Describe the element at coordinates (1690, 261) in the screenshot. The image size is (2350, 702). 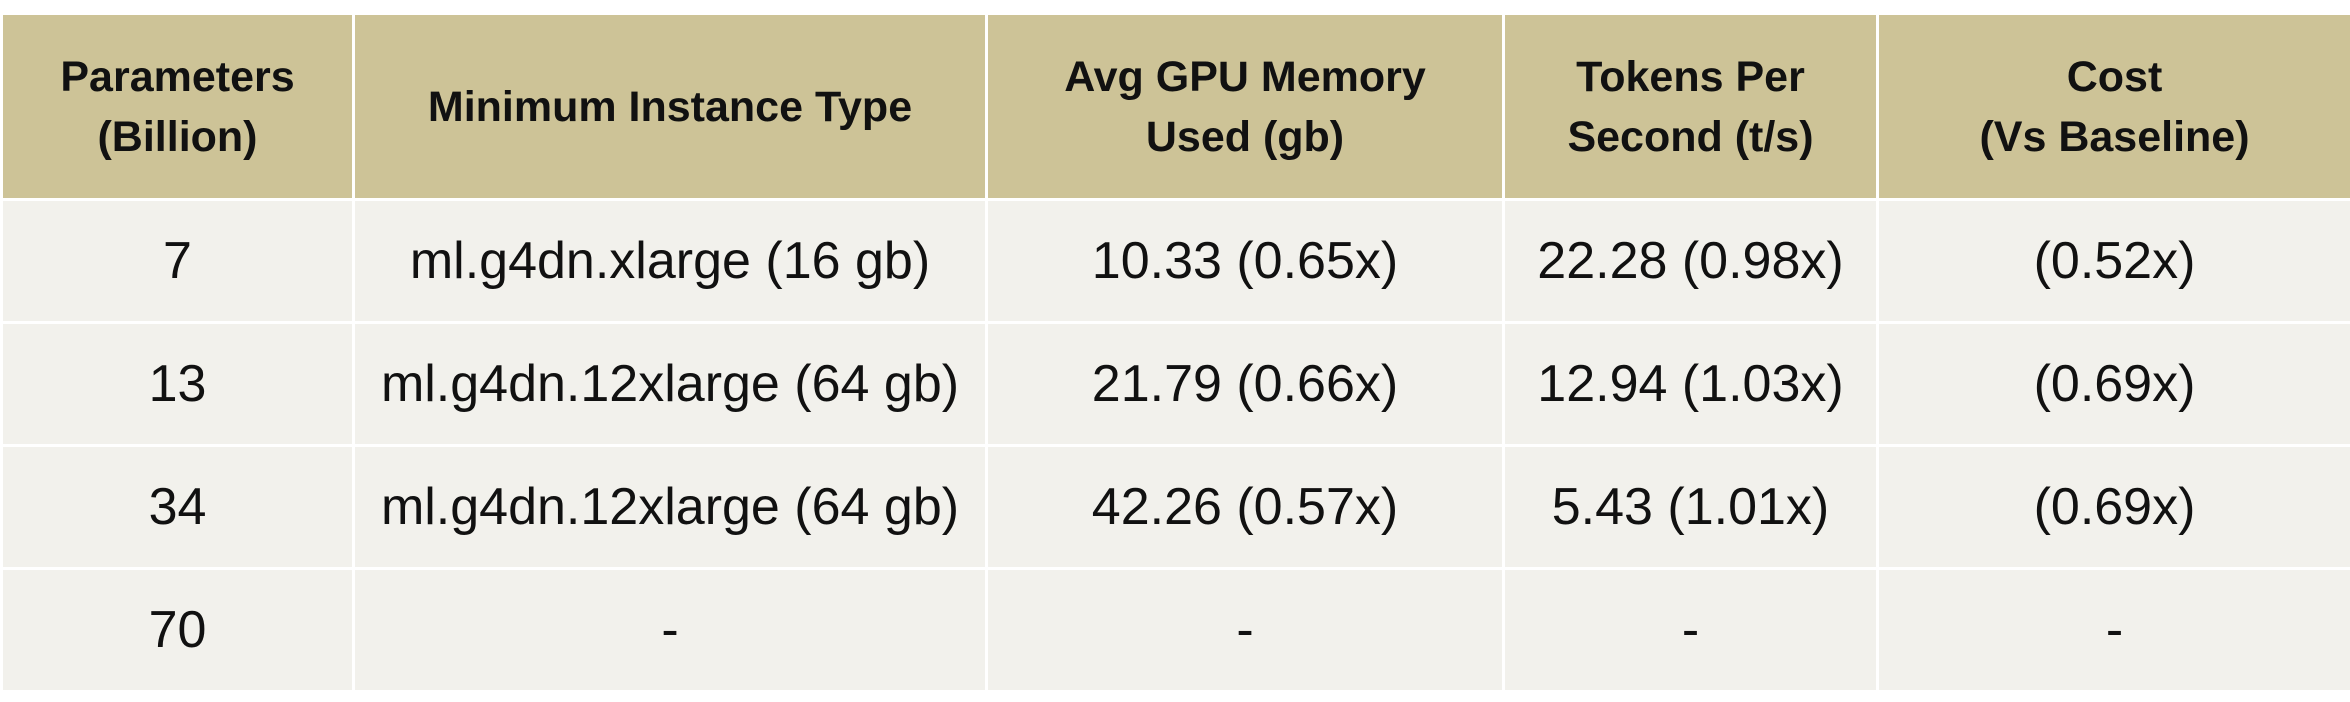
I see `table-cell: 22.28 (0.98x)` at that location.